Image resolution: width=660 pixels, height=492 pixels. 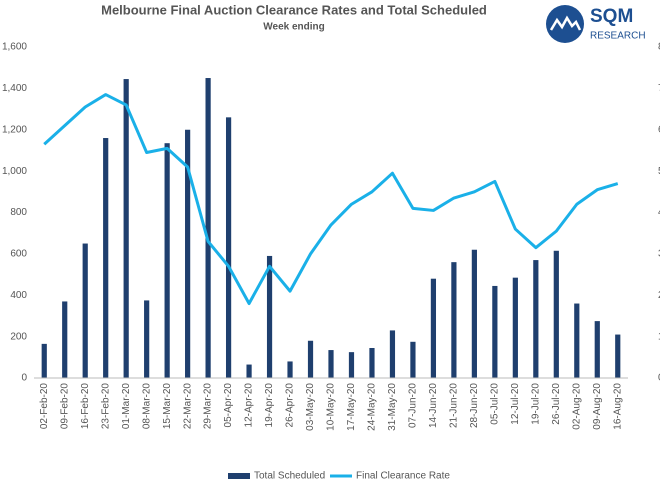 I want to click on x-tick-label: 01-Mar-20, so click(x=126, y=406).